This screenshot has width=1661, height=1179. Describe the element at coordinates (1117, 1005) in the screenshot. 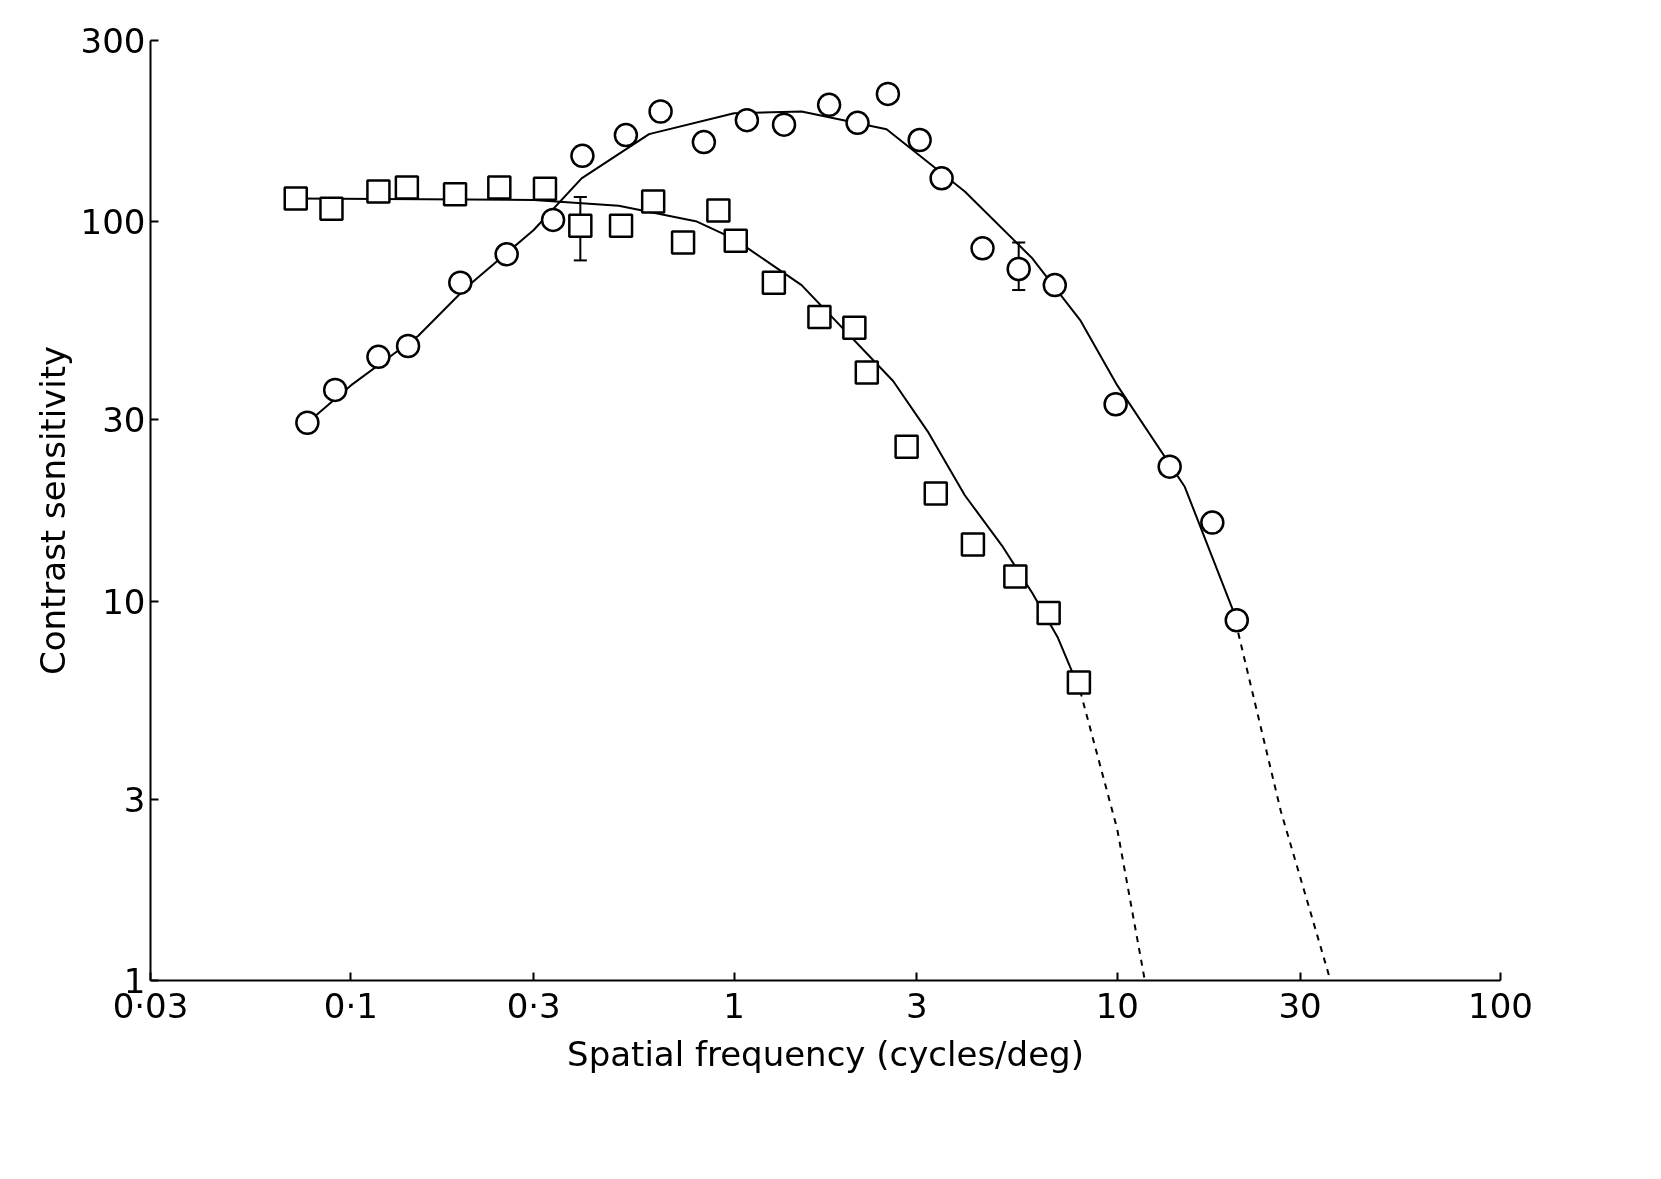

I see `x-tick-label: 10` at that location.